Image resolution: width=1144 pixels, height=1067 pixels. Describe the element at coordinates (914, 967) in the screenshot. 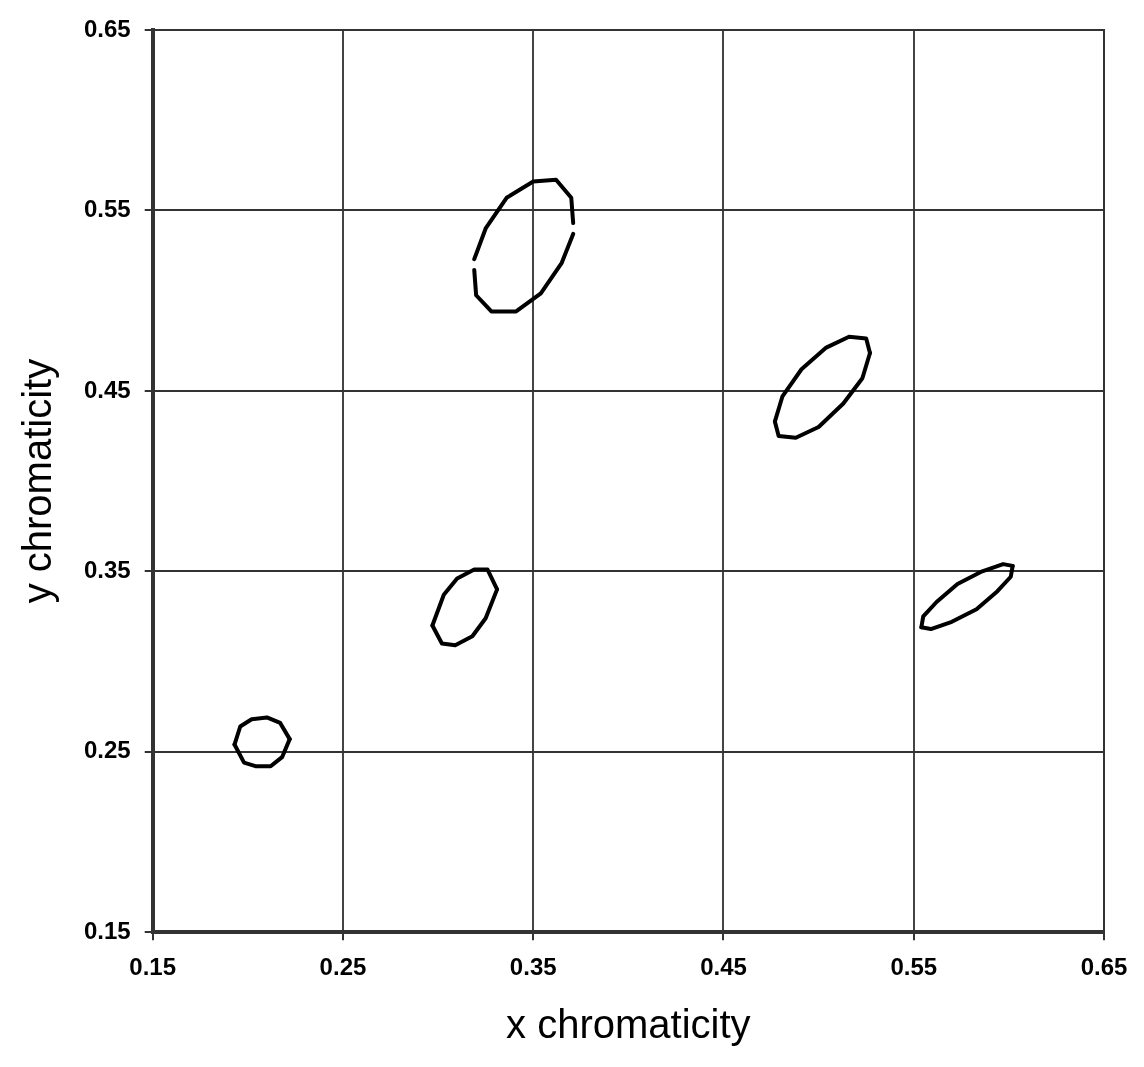

I see `x-tick-label: 0.55` at that location.